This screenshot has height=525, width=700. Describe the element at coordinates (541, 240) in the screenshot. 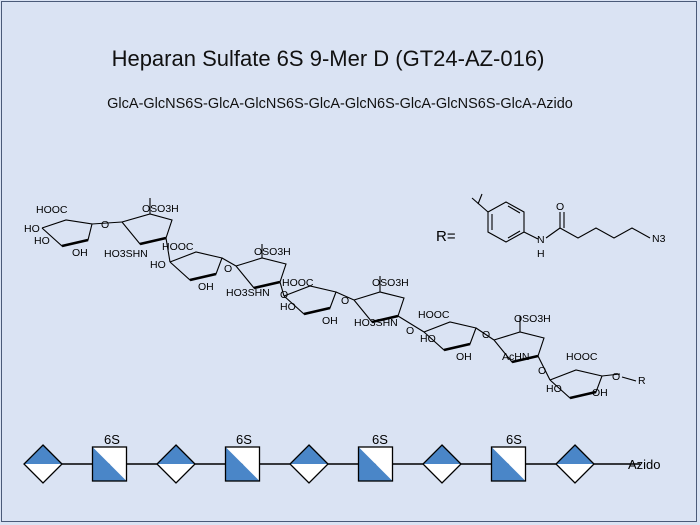

I see `label-nh-n: N` at that location.